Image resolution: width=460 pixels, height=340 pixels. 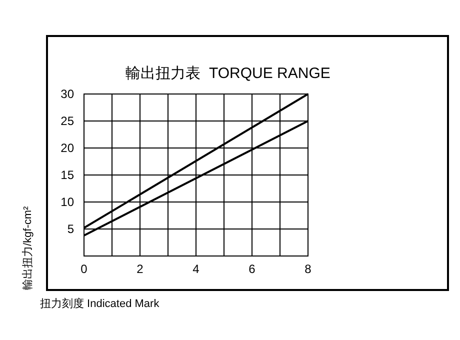 What do you see at coordinates (67, 148) in the screenshot?
I see `y-tick-label: 20` at bounding box center [67, 148].